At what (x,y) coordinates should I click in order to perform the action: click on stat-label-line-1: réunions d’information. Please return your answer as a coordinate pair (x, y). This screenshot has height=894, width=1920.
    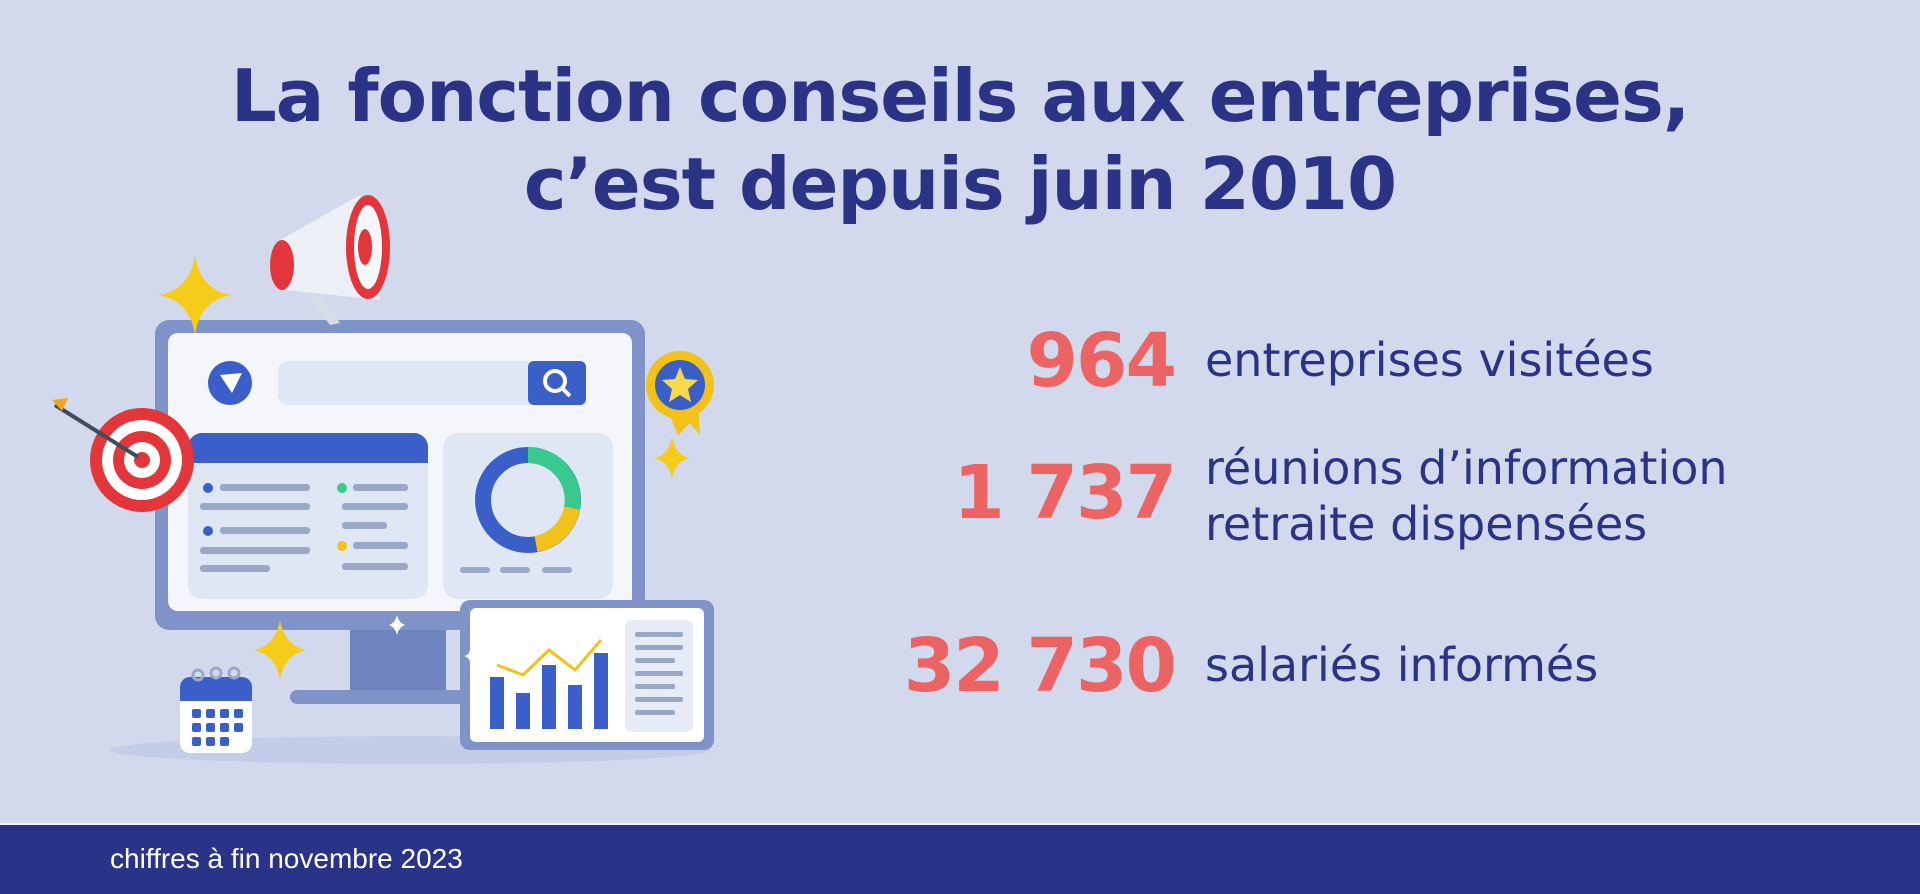
    Looking at the image, I should click on (1466, 468).